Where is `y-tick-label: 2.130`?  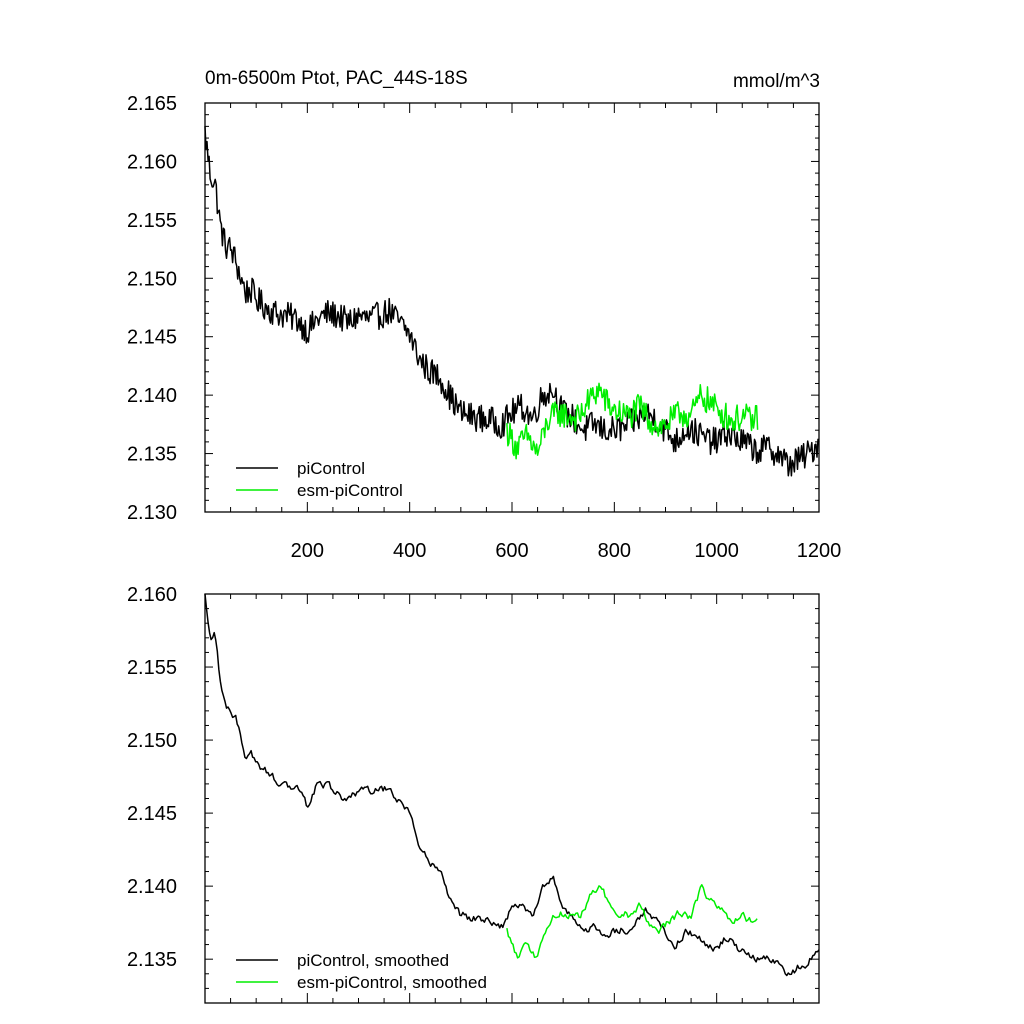
y-tick-label: 2.130 is located at coordinates (152, 513).